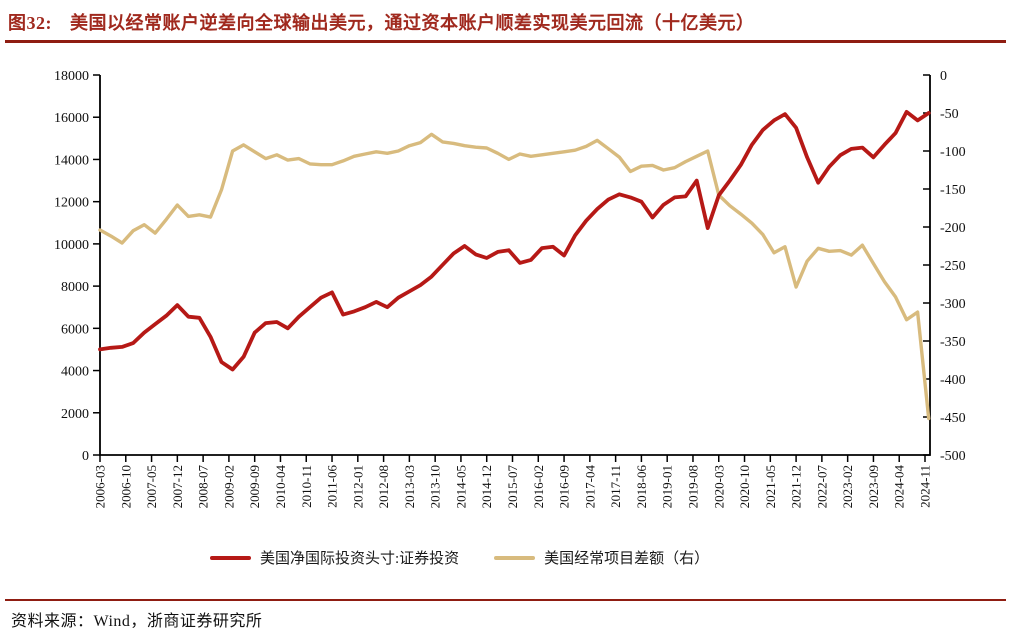  Describe the element at coordinates (203, 487) in the screenshot. I see `axis-tick-label: 2008-07` at that location.